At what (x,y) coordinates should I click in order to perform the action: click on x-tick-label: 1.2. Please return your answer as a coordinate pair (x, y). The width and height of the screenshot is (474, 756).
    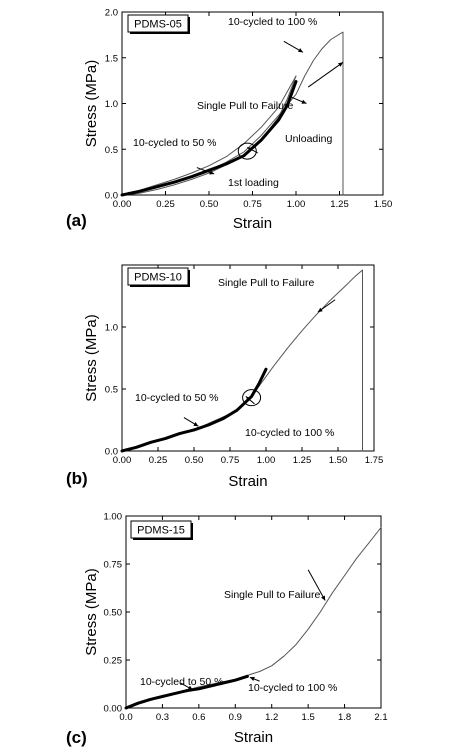
    Looking at the image, I should click on (271, 717).